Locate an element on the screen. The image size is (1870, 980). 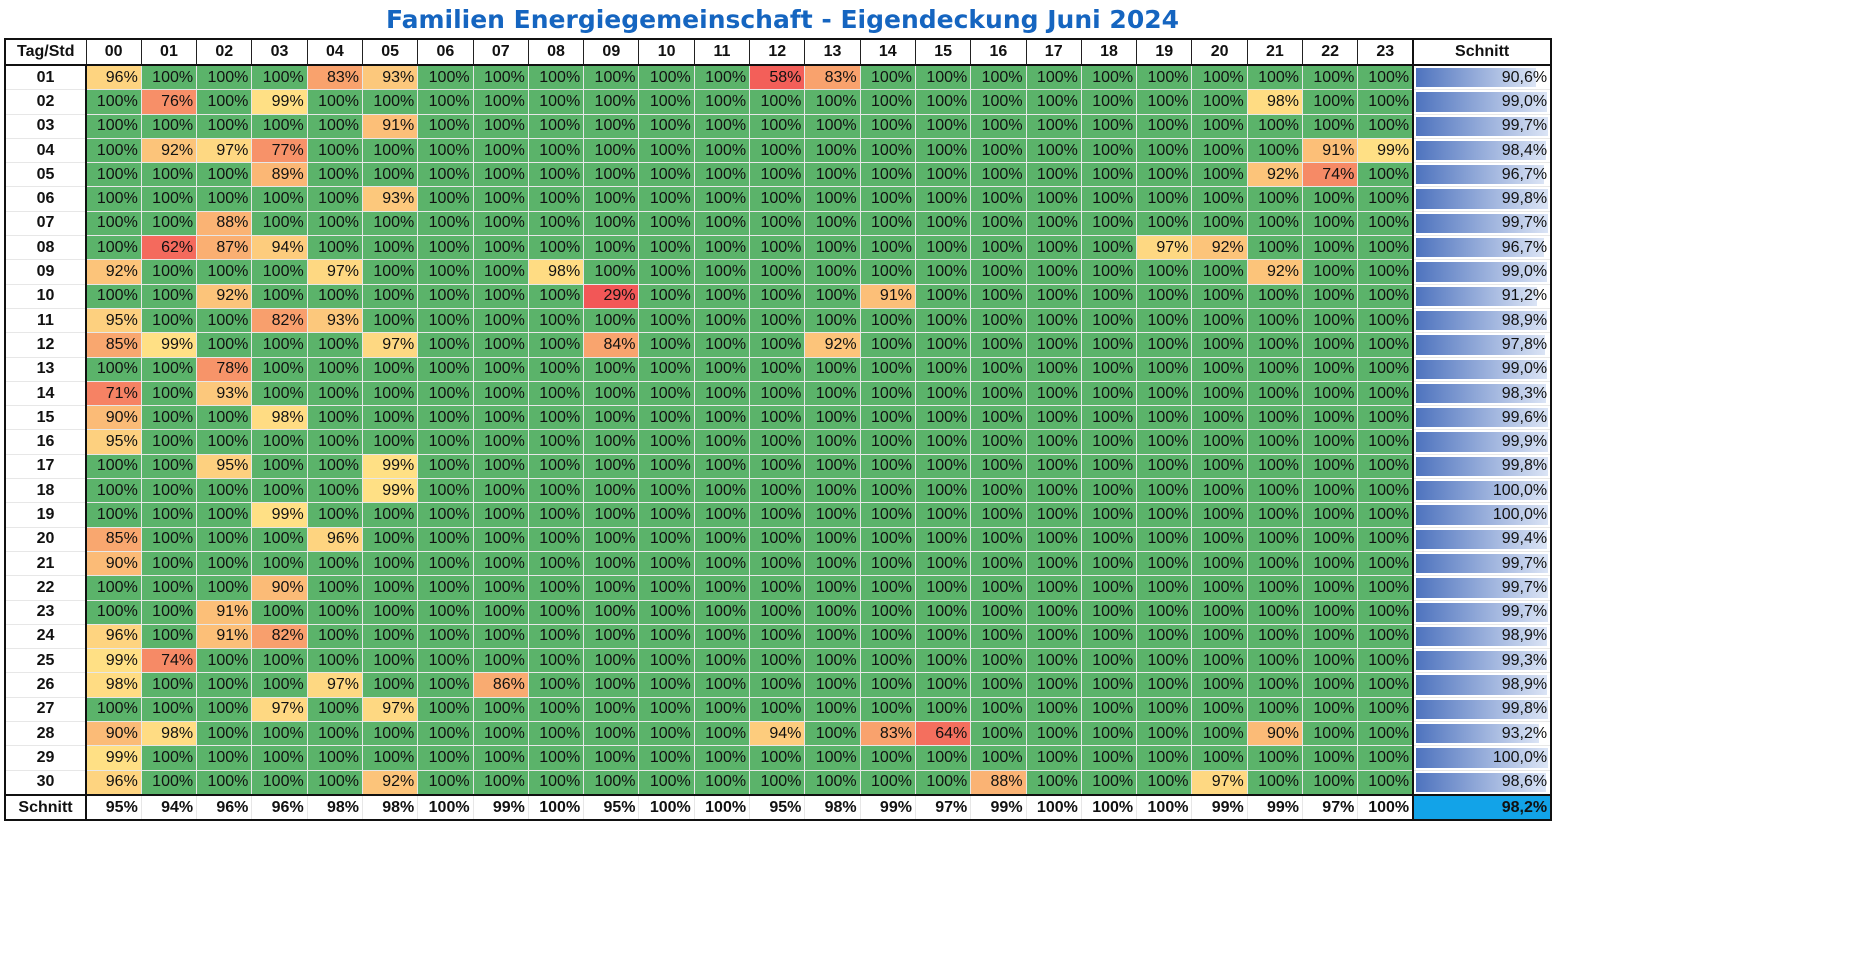
day-label-21: 21 is located at coordinates (45, 563).